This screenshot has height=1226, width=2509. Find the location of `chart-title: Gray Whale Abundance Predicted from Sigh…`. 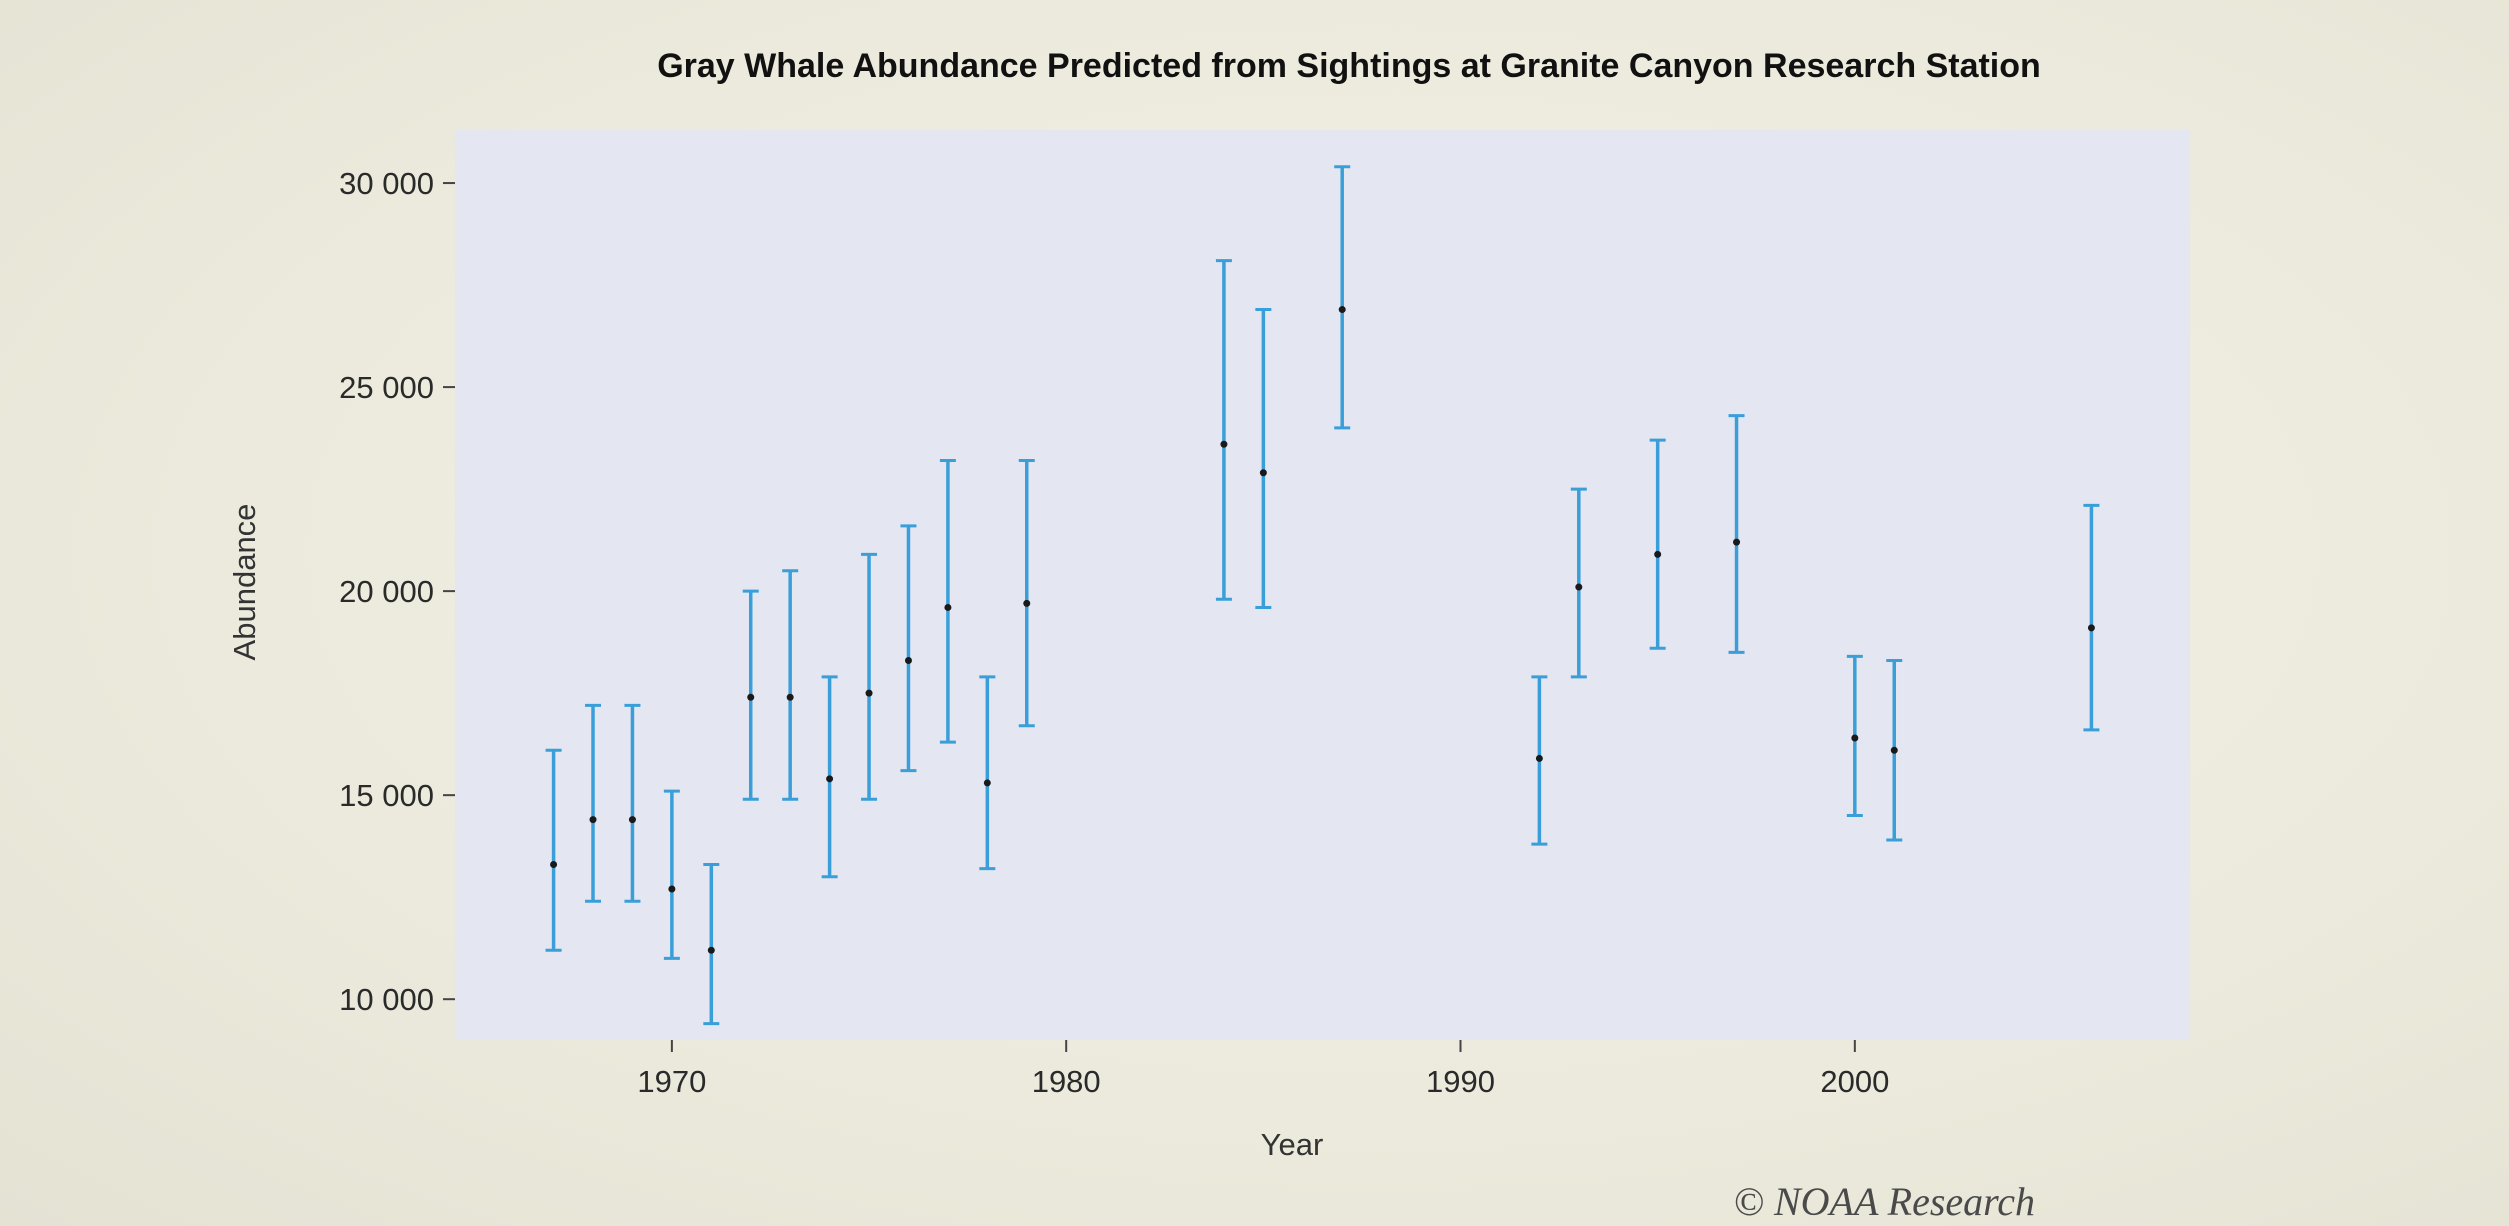

chart-title: Gray Whale Abundance Predicted from Sigh… is located at coordinates (1349, 66).